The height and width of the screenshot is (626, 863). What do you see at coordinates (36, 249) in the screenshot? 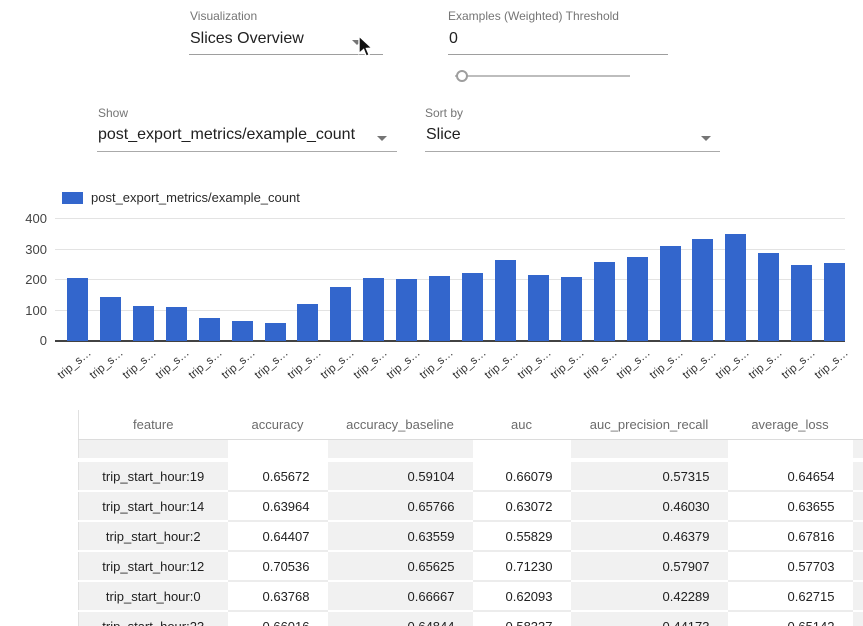
I see `y-tick-label: 300` at bounding box center [36, 249].